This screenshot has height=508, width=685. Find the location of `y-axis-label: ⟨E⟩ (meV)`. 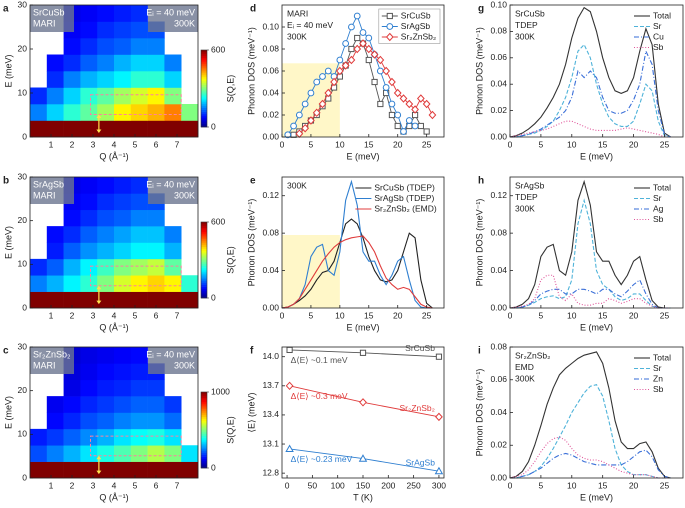

y-axis-label: ⟨E⟩ (meV) is located at coordinates (251, 412).